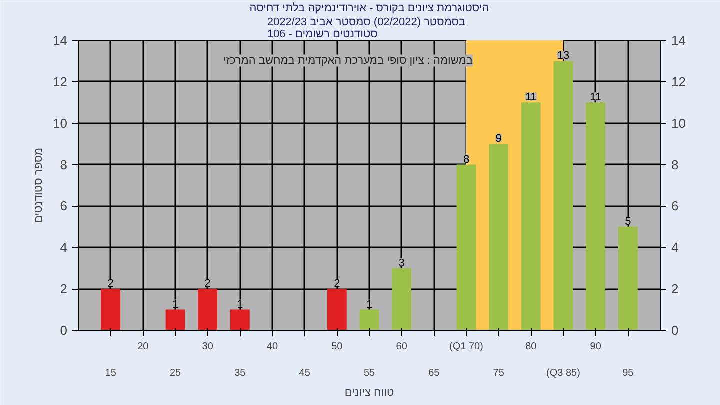 This screenshot has width=720, height=405. What do you see at coordinates (60, 40) in the screenshot?
I see `y-tick-label: 14` at bounding box center [60, 40].